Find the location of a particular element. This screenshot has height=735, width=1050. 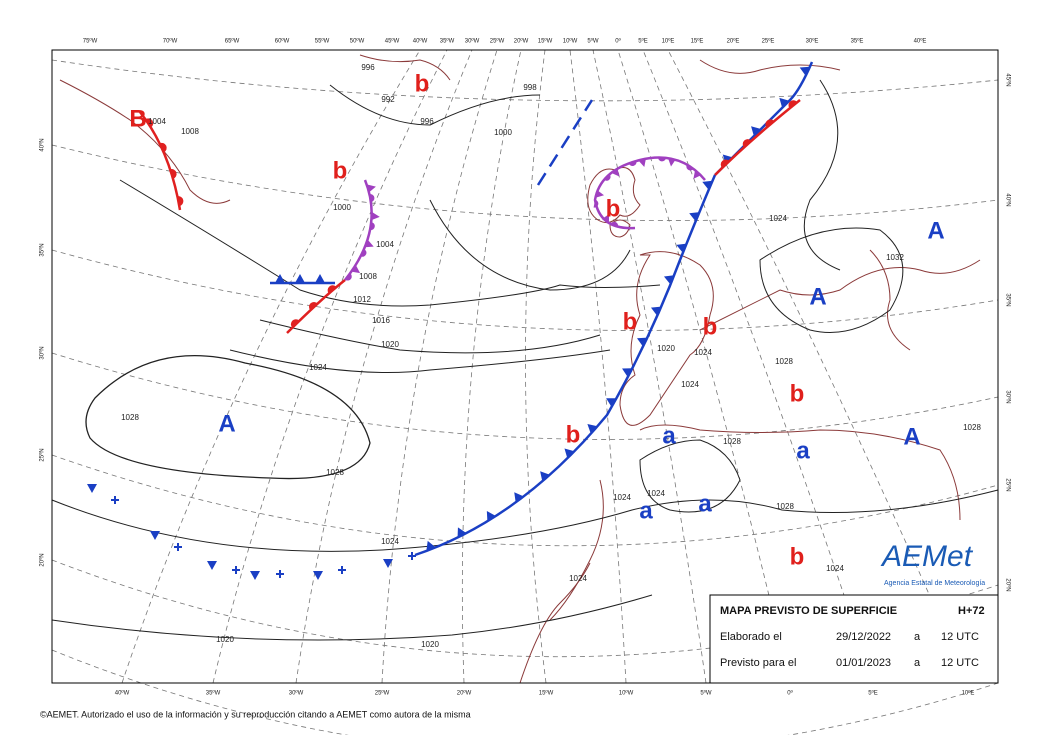

left-lat-label: 25ºN is located at coordinates (42, 454).